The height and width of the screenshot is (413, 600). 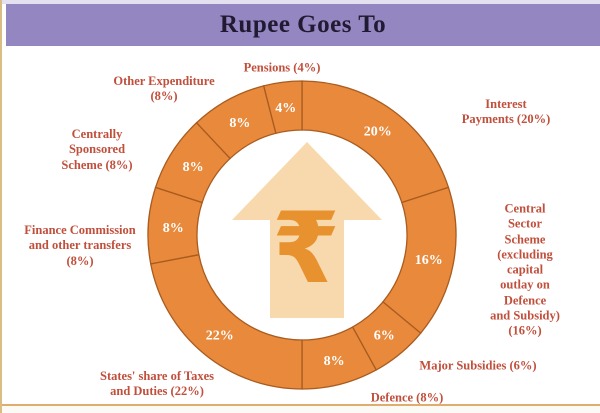 What do you see at coordinates (378, 132) in the screenshot?
I see `segment-value-label-interest-payments: 20%` at bounding box center [378, 132].